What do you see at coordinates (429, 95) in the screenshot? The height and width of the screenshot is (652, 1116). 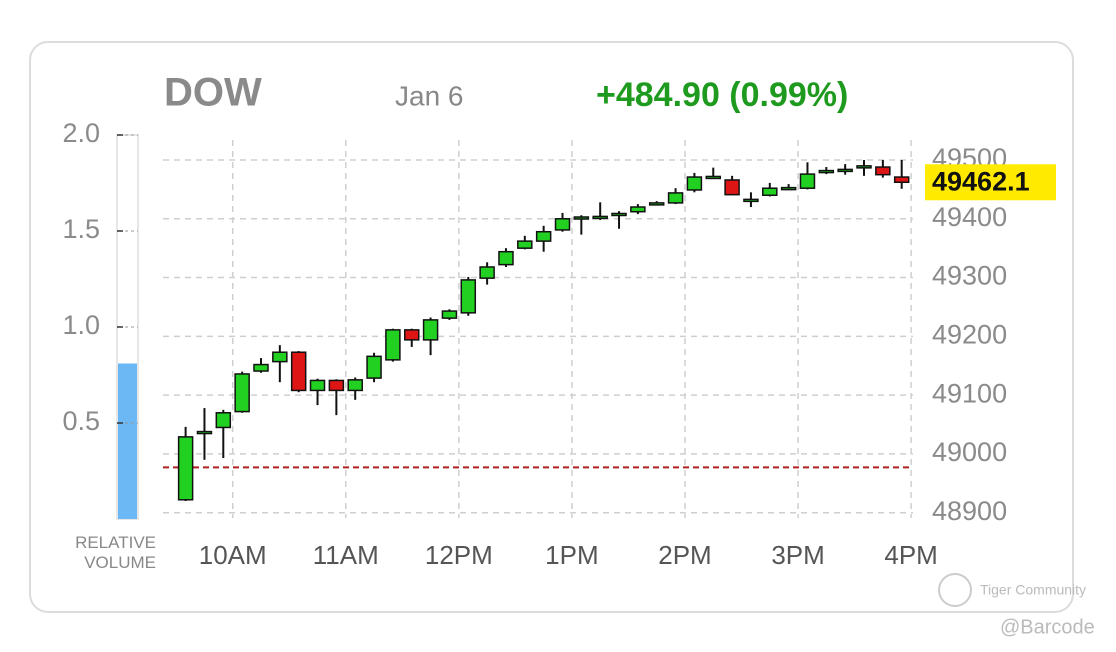 I see `date: Jan 6` at bounding box center [429, 95].